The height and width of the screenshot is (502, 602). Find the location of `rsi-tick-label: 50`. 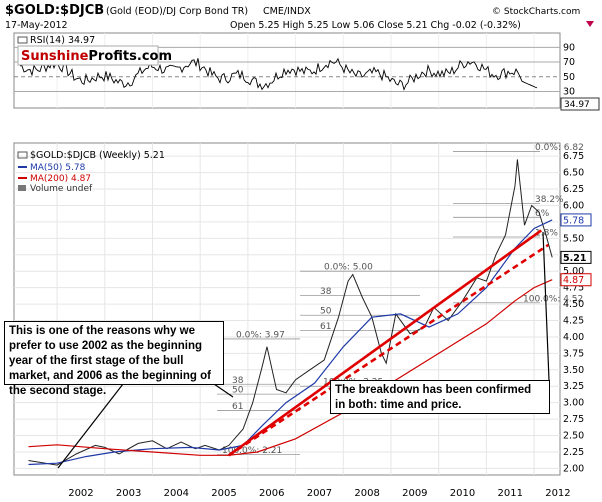

rsi-tick-label: 50 is located at coordinates (569, 77).